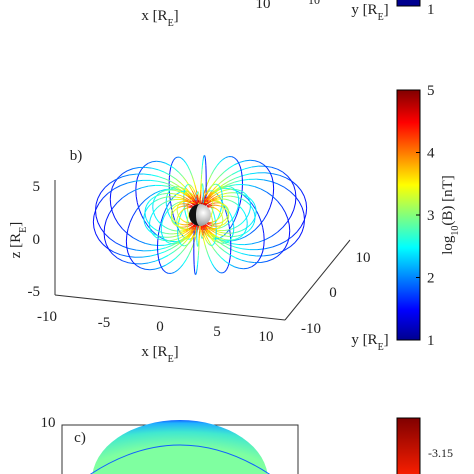 This screenshot has height=474, width=474. Describe the element at coordinates (159, 354) in the screenshot. I see `axis-label: x [RE]` at that location.